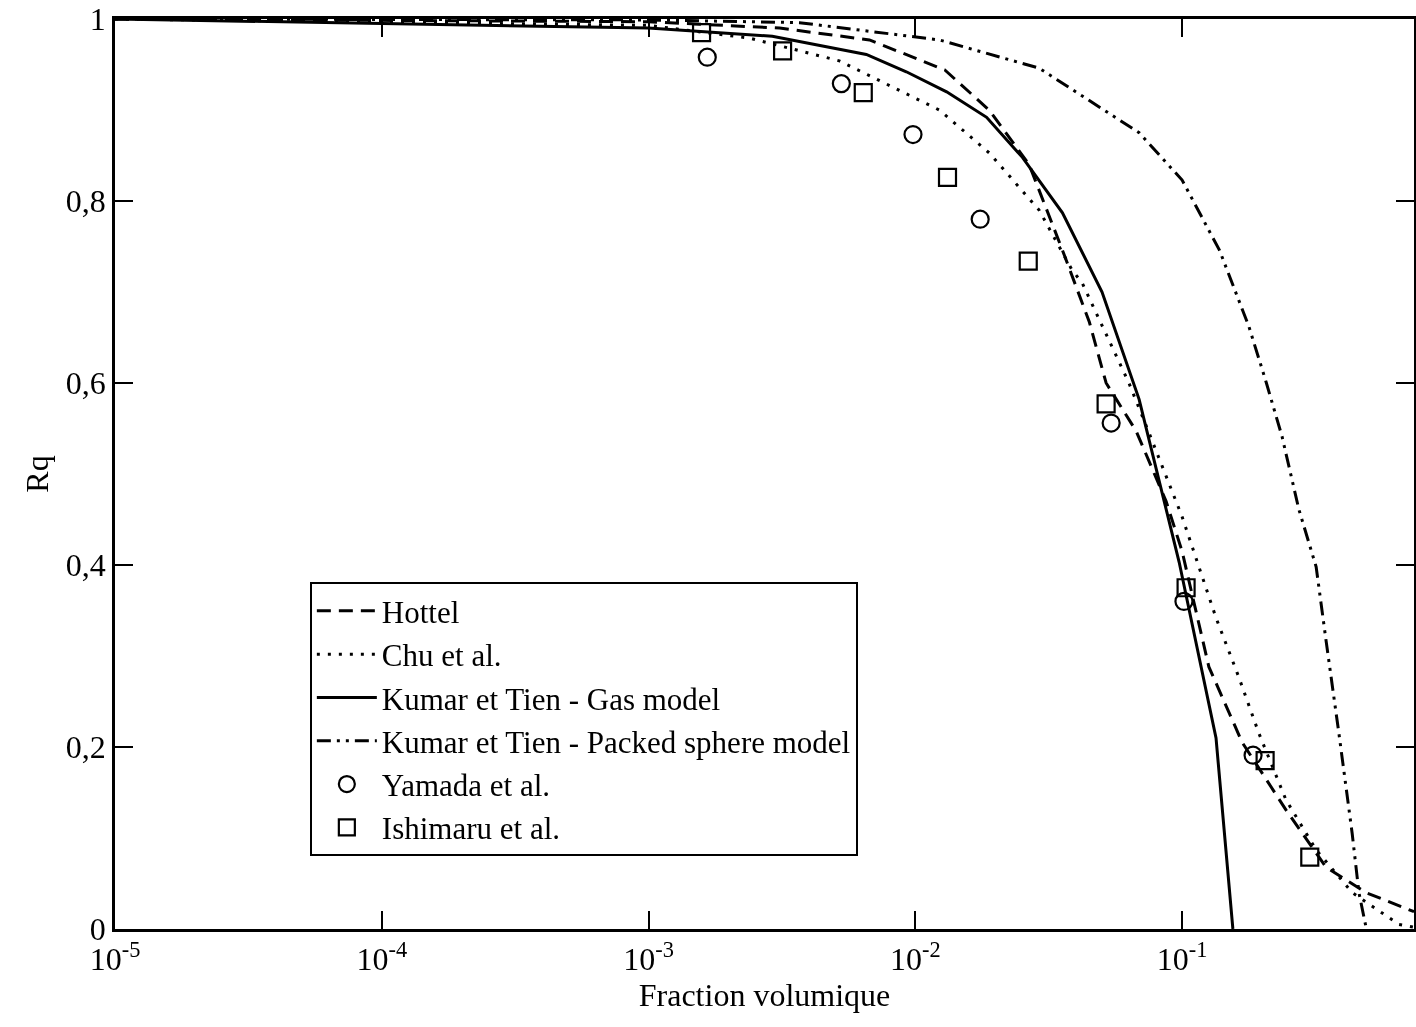 This screenshot has width=1416, height=1027. Describe the element at coordinates (1182, 957) in the screenshot. I see `x-tick-label: 10$^{-1}$` at that location.